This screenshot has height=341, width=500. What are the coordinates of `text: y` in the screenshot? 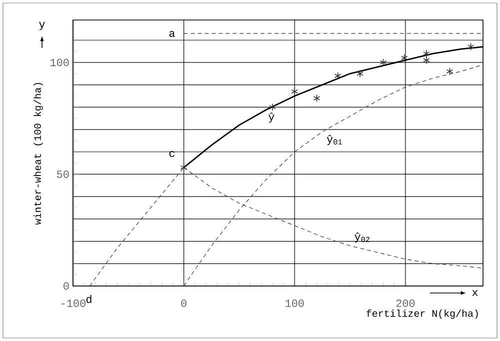 It's located at (42, 26).